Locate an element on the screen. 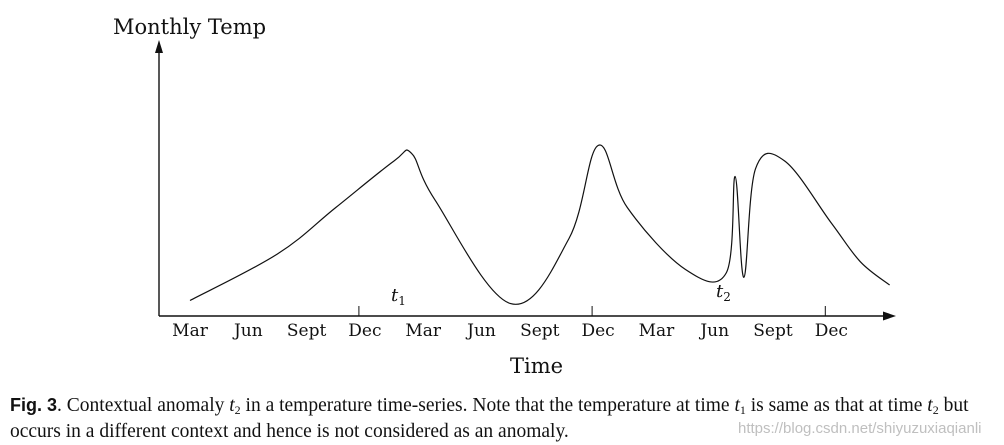 Image resolution: width=1004 pixels, height=445 pixels. caption-figure-label: Fig. 3 is located at coordinates (34, 405).